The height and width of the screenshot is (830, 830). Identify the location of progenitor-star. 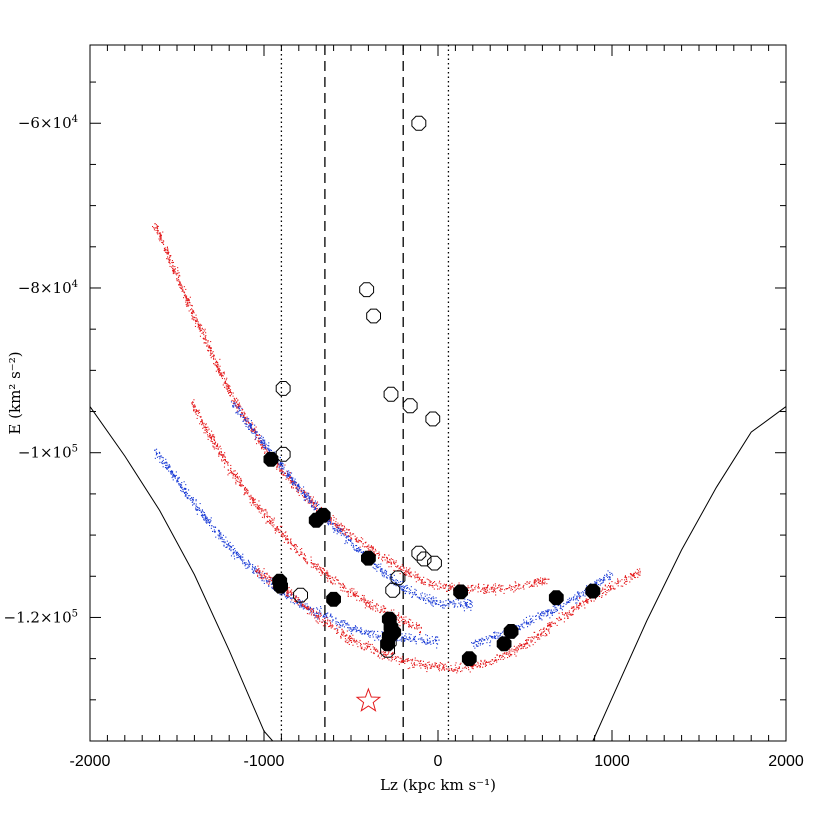
(368, 699).